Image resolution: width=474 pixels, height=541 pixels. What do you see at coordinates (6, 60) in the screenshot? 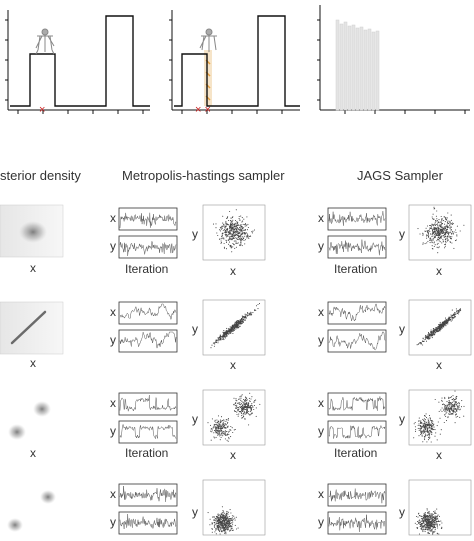
I see `top-panel-1-yticks` at bounding box center [6, 60].